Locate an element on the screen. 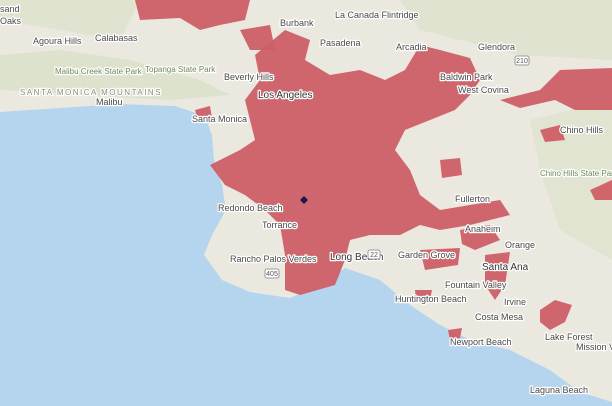  road-label: 22 is located at coordinates (374, 255).